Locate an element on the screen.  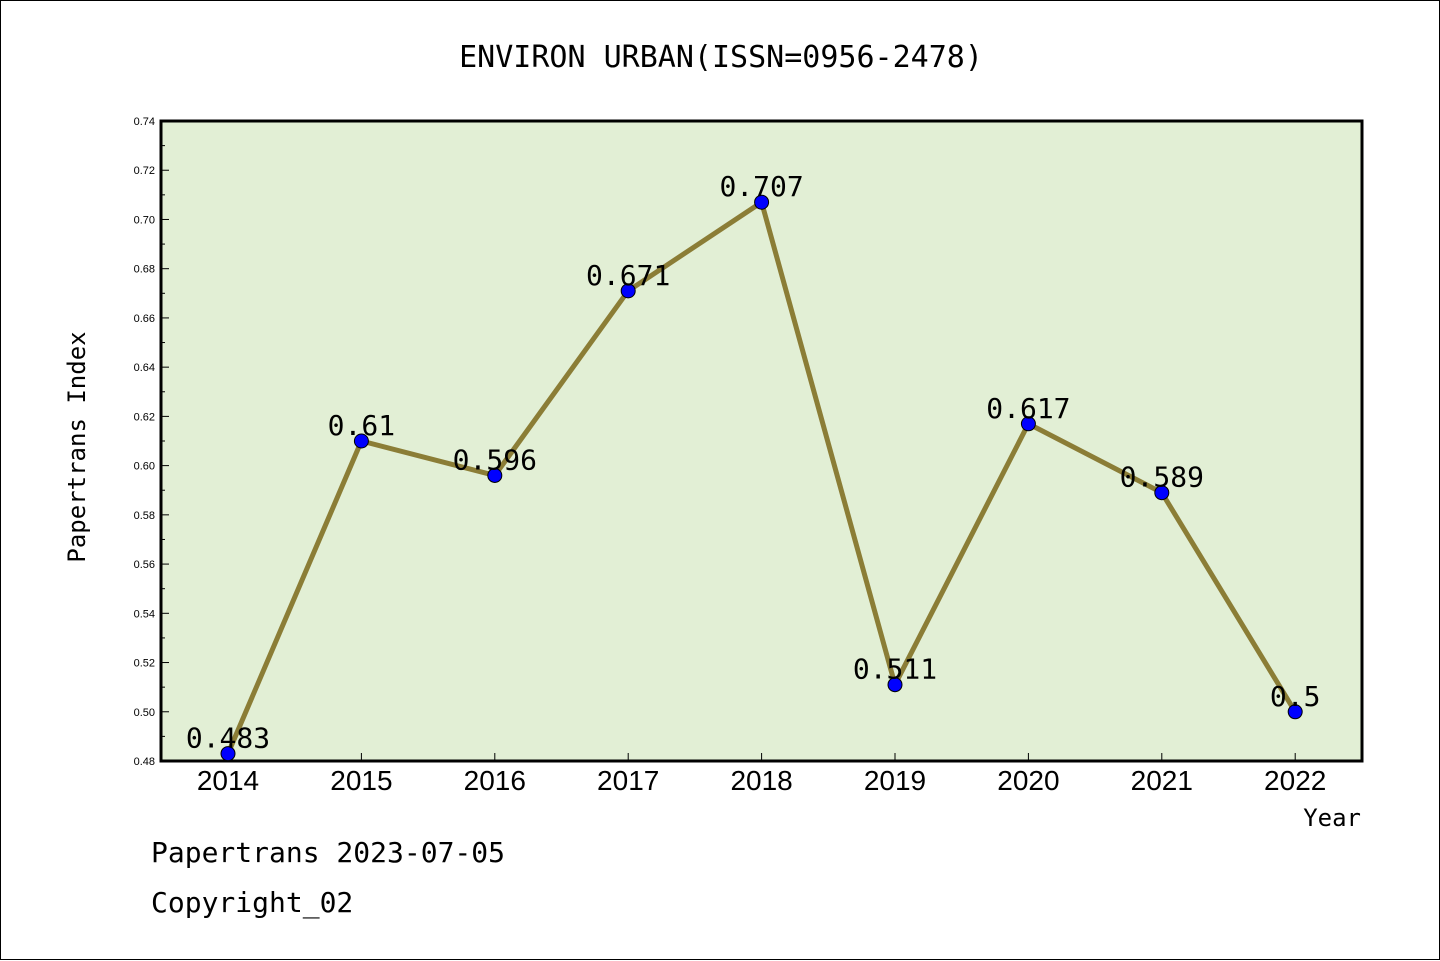
x-axis: 2014 2015 2016 2017 2018 2019 2020 2021 2022 is located at coordinates (761, 774).